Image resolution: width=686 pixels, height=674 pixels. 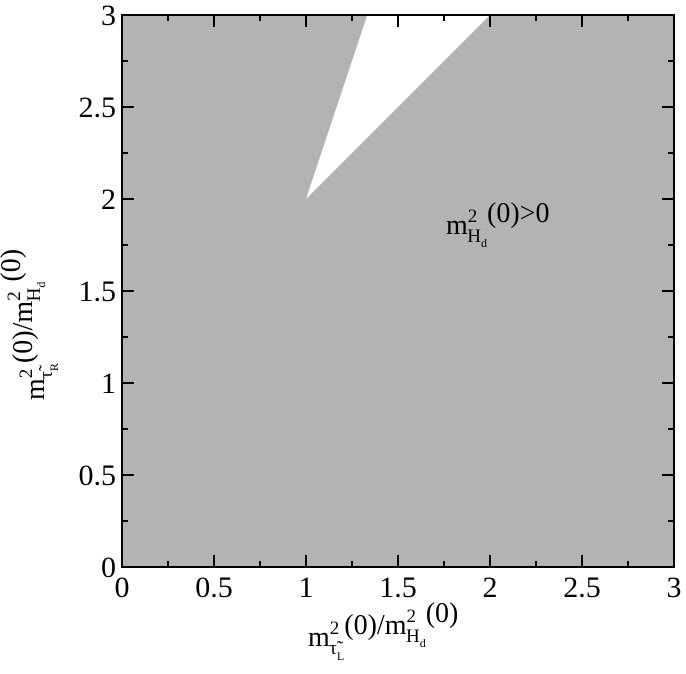 What do you see at coordinates (23, 332) in the screenshot?
I see `y-axis-label-part: (0)/m` at bounding box center [23, 332].